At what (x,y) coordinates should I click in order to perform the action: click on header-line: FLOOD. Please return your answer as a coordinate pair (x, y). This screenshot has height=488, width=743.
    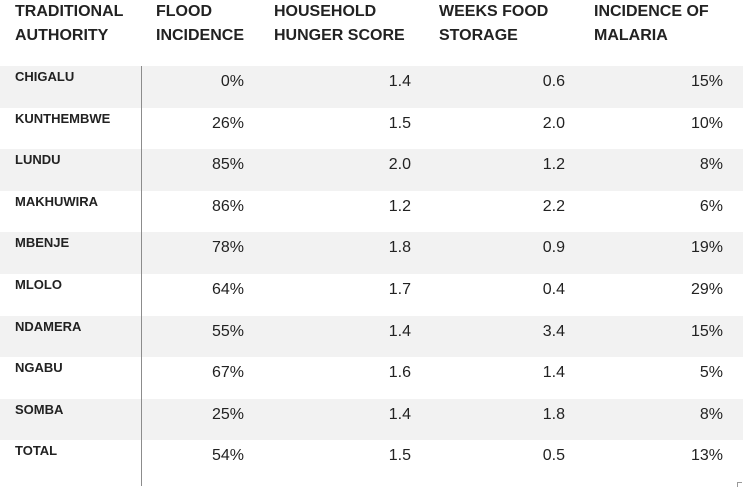
    Looking at the image, I should click on (184, 11).